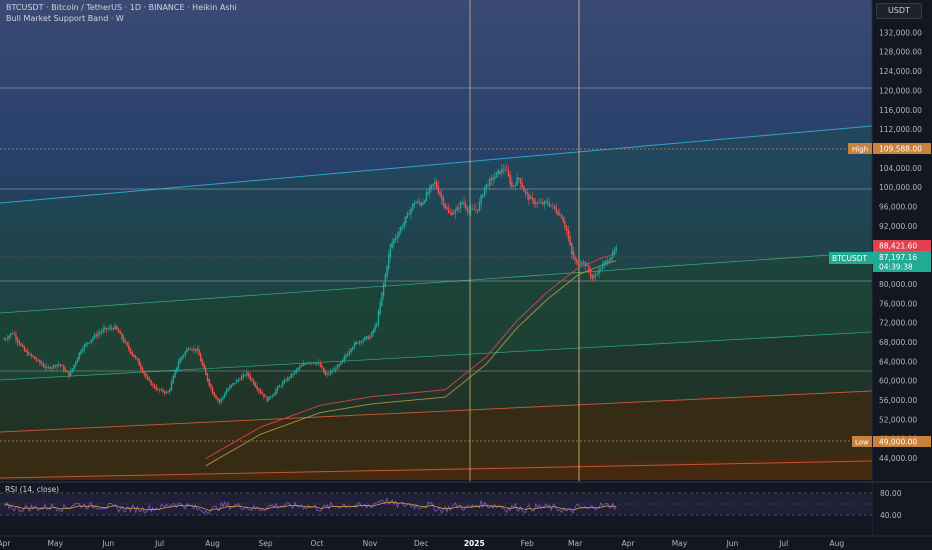  I want to click on time-tick-label: Aug, so click(836, 543).